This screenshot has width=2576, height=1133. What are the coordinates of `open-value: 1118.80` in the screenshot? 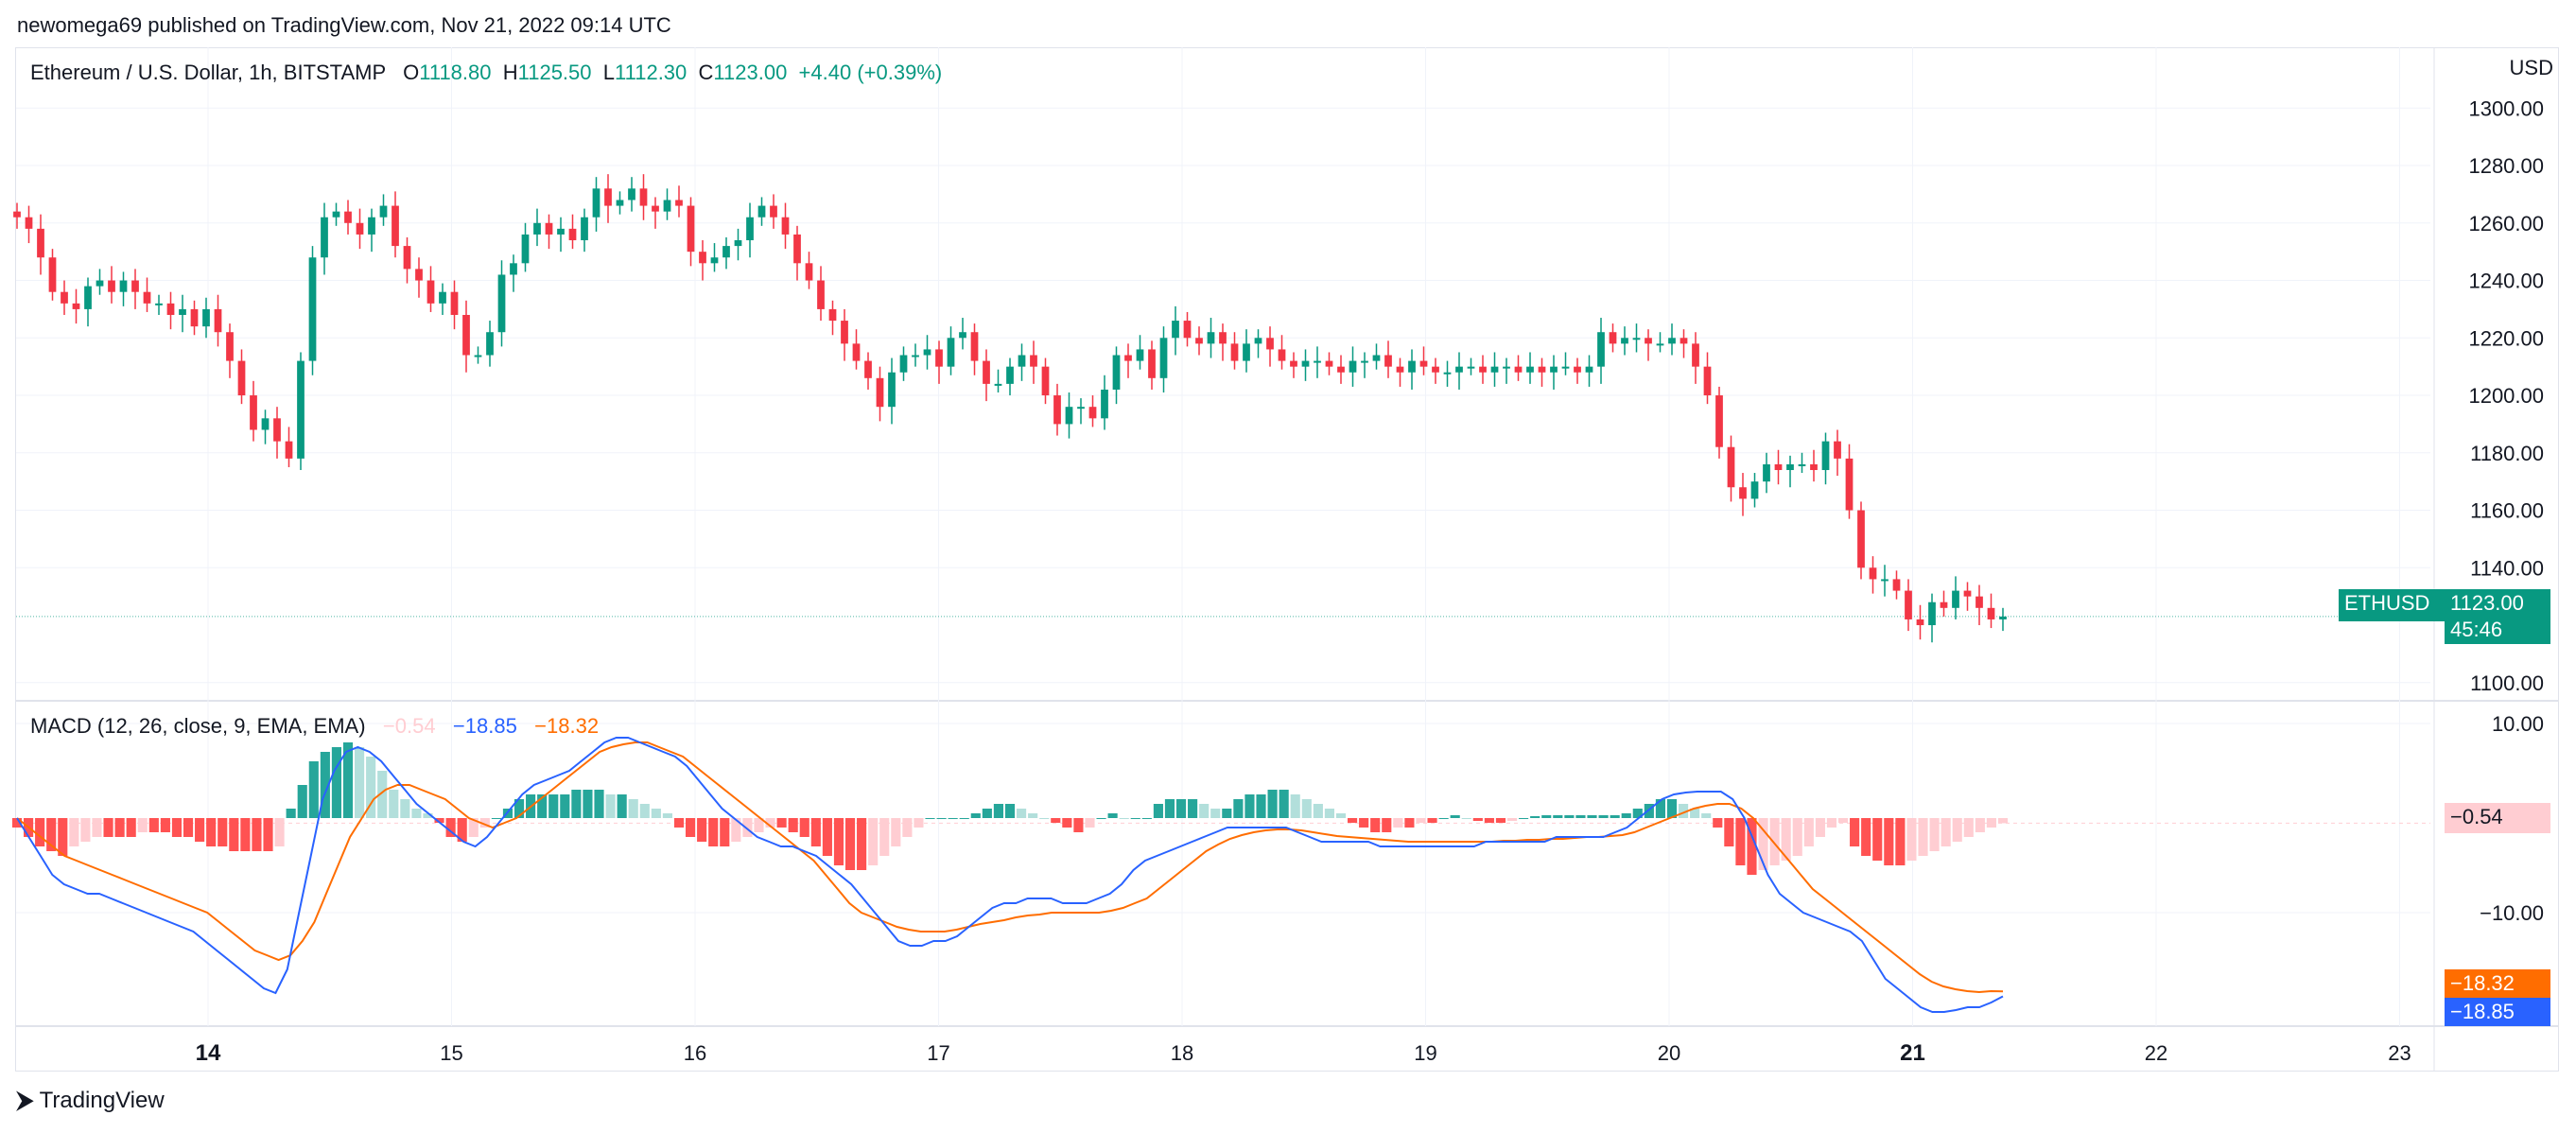 It's located at (455, 72).